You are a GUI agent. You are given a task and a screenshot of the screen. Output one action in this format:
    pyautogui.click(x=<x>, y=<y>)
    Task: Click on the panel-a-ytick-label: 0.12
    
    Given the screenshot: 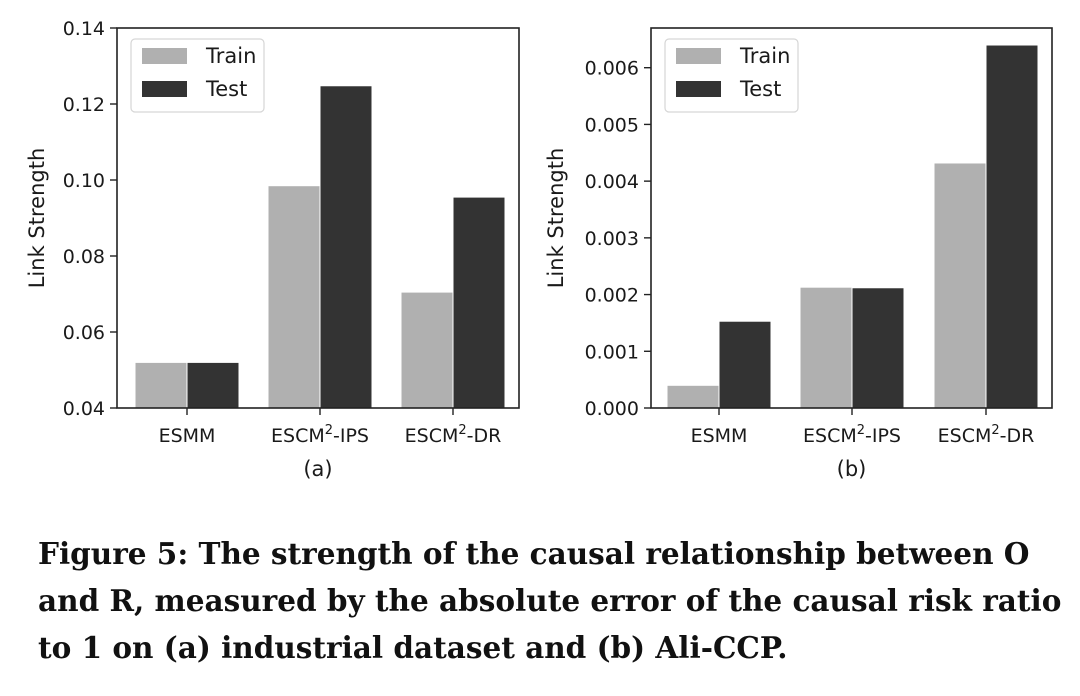 What is the action you would take?
    pyautogui.click(x=84, y=105)
    